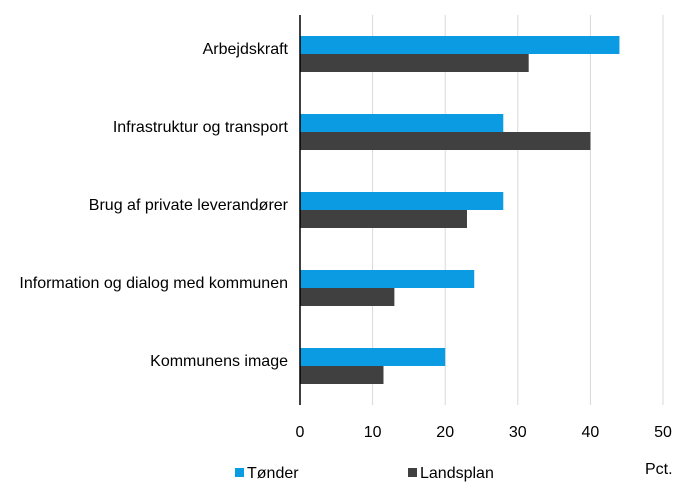 This screenshot has width=682, height=482. I want to click on x-tick-label: 20, so click(445, 432).